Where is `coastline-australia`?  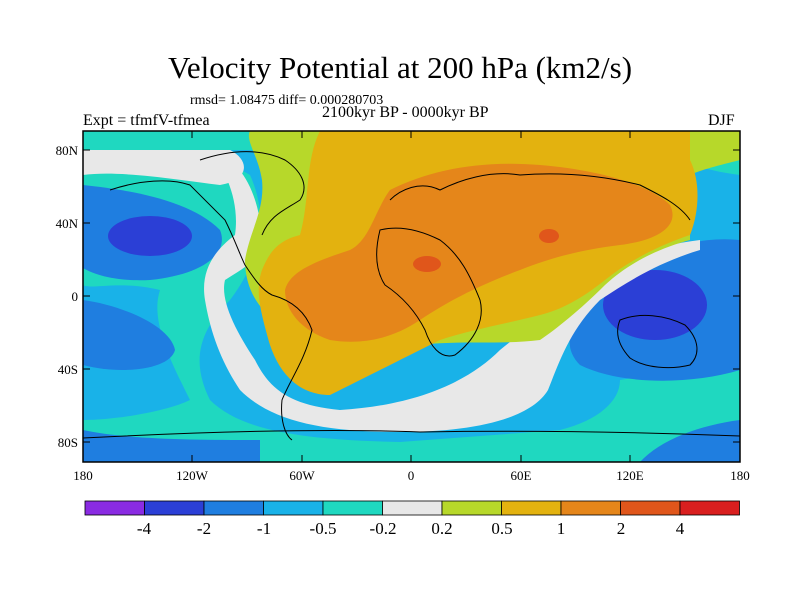
coastline-australia is located at coordinates (657, 342).